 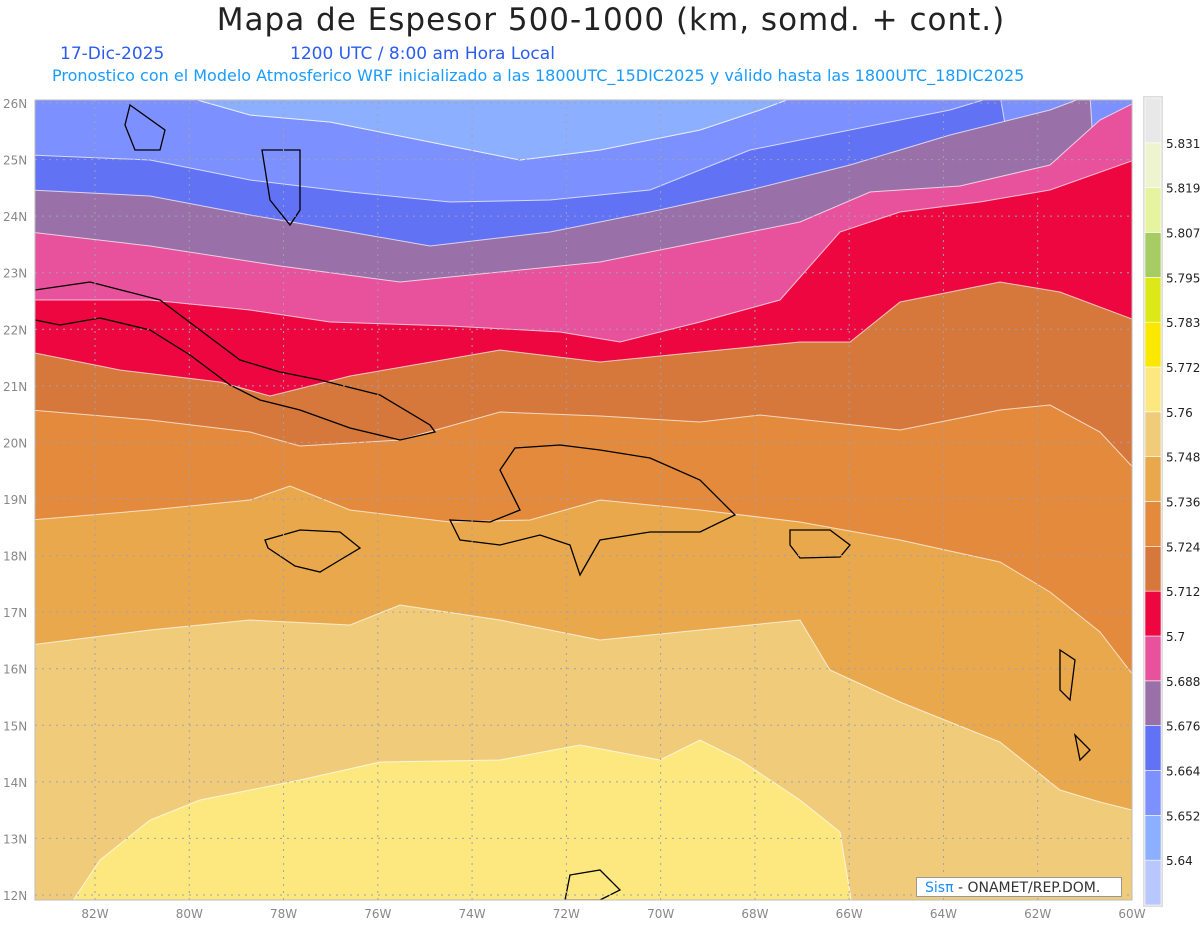 I want to click on lat-label: 25N, so click(x=15, y=161).